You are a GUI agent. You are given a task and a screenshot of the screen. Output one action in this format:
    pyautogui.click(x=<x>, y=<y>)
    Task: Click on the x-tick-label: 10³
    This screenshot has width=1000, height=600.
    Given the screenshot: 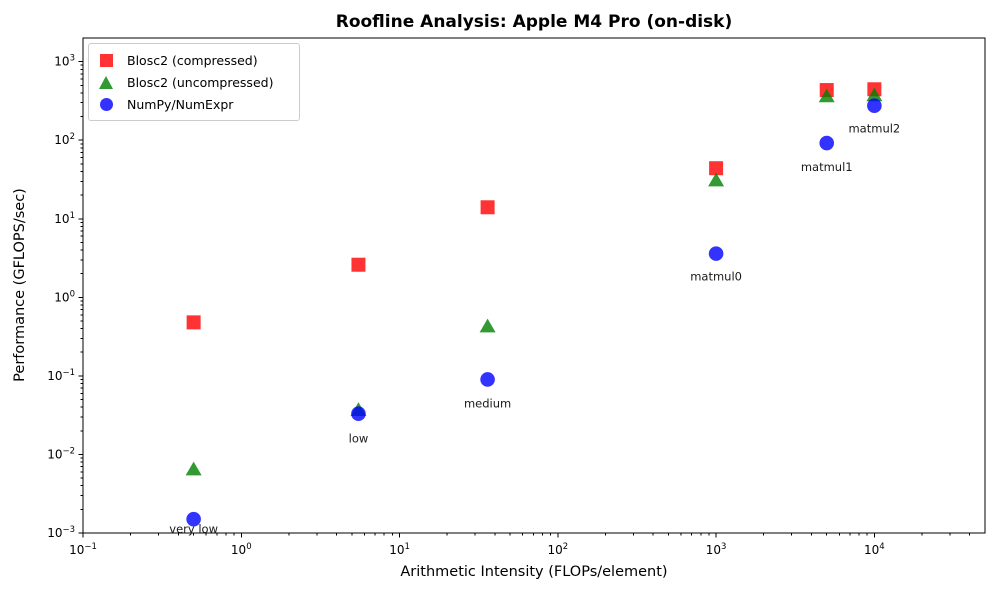 What is the action you would take?
    pyautogui.click(x=716, y=549)
    